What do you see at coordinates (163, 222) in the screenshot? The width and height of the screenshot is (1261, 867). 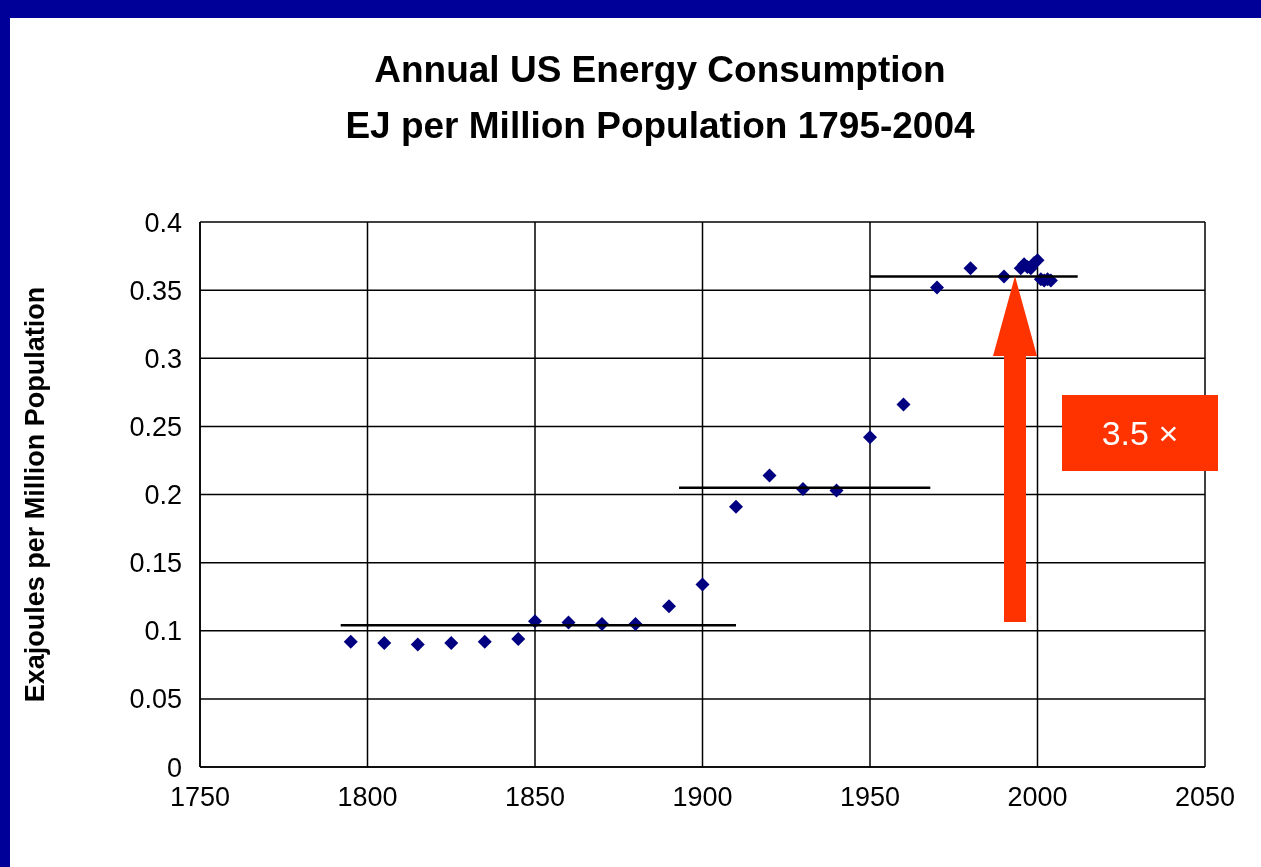 I see `y-tick-label: 0.4` at bounding box center [163, 222].